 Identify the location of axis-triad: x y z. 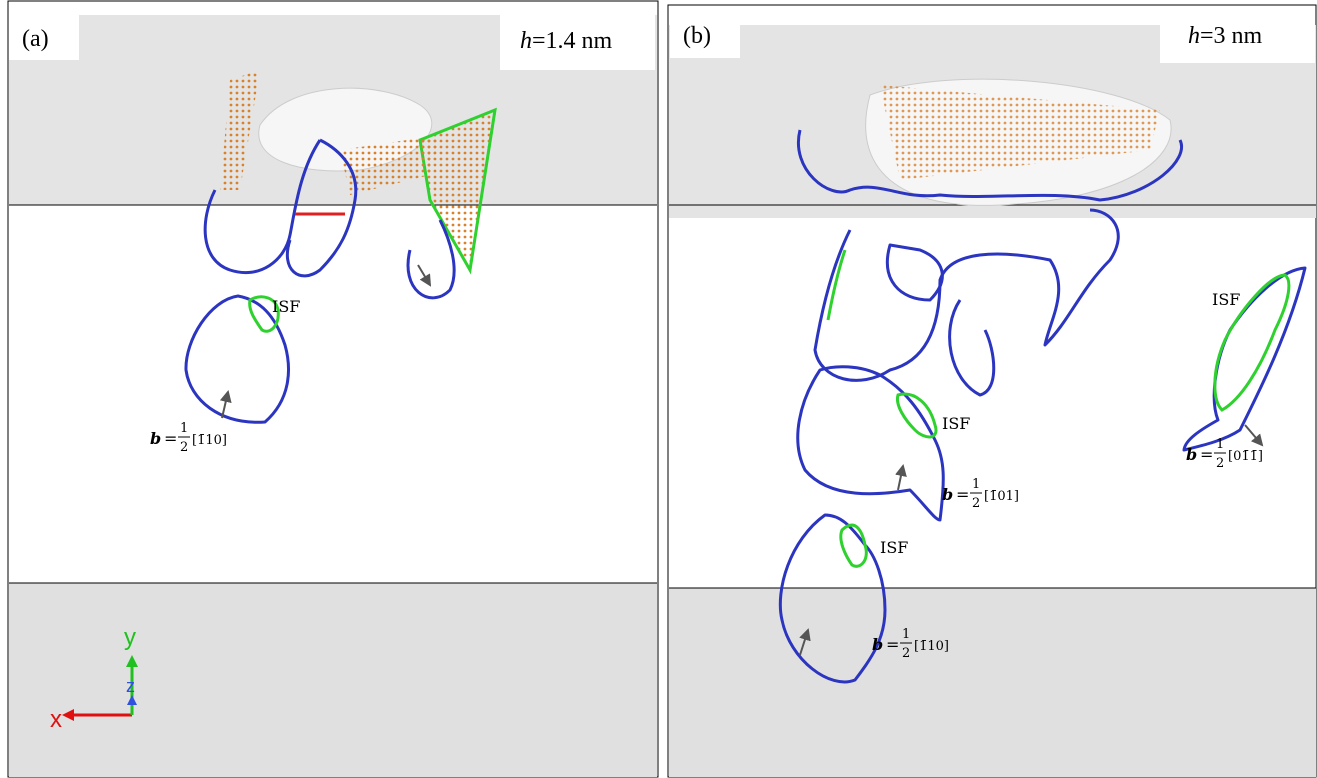
(94, 678).